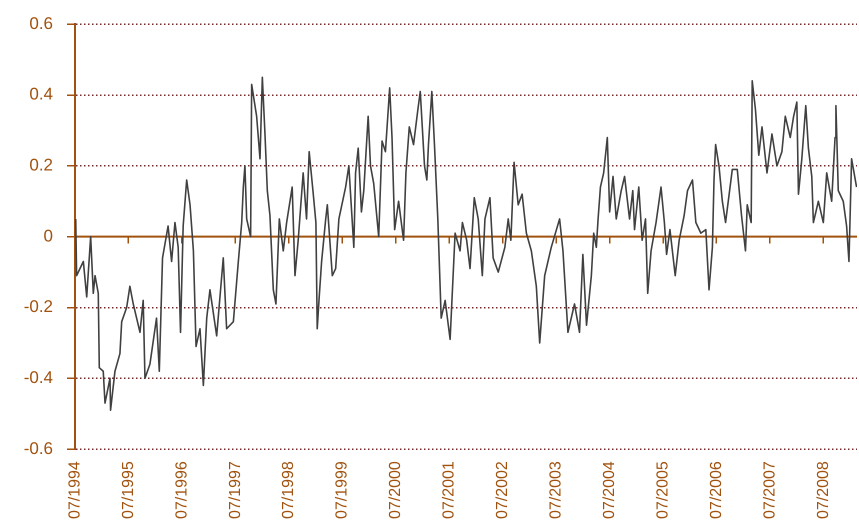  Describe the element at coordinates (128, 490) in the screenshot. I see `x-tick-label: 07/1995` at that location.